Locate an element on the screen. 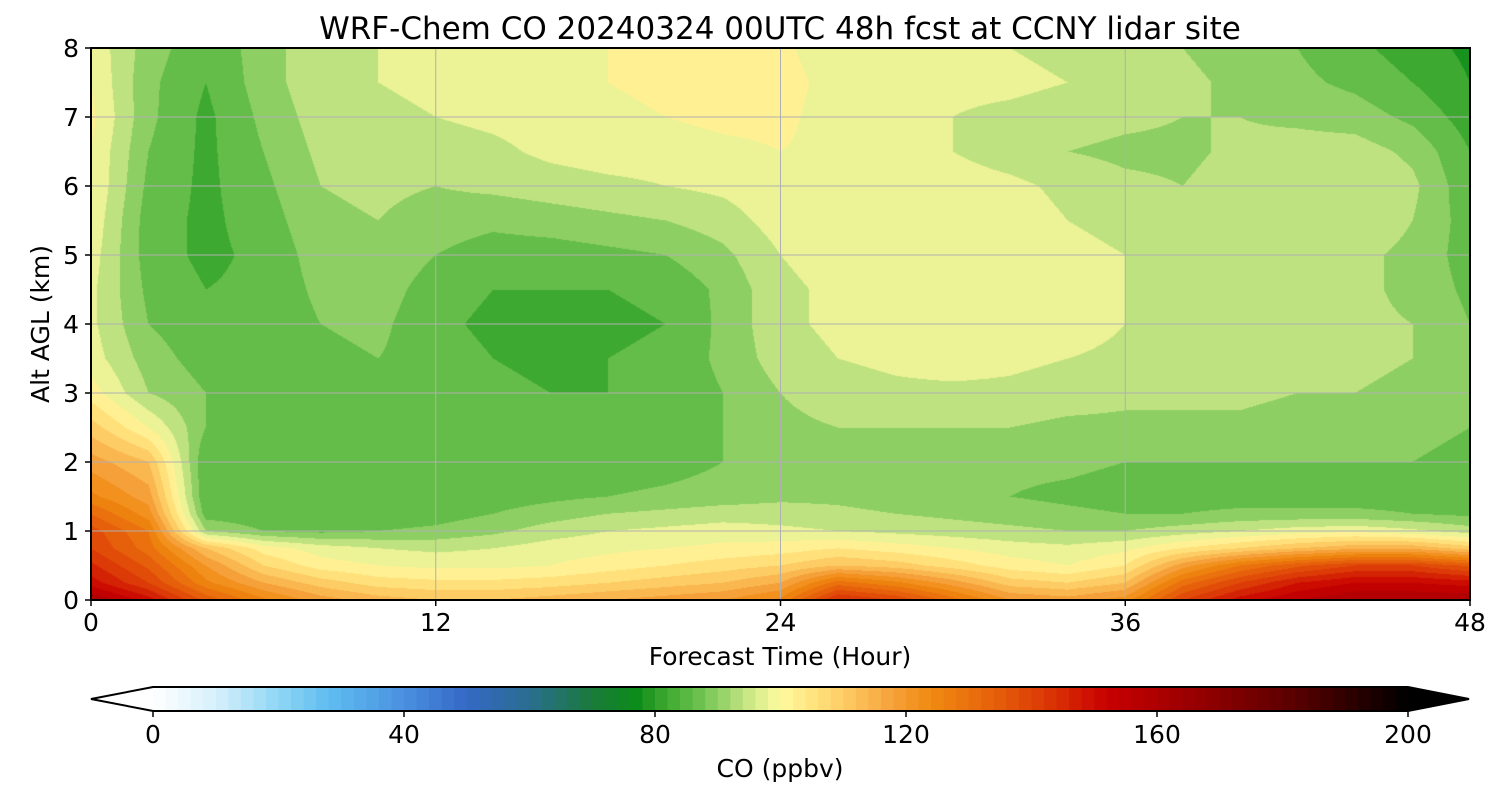 The width and height of the screenshot is (1500, 800). colorbar-tick-label: 0 is located at coordinates (153, 734).